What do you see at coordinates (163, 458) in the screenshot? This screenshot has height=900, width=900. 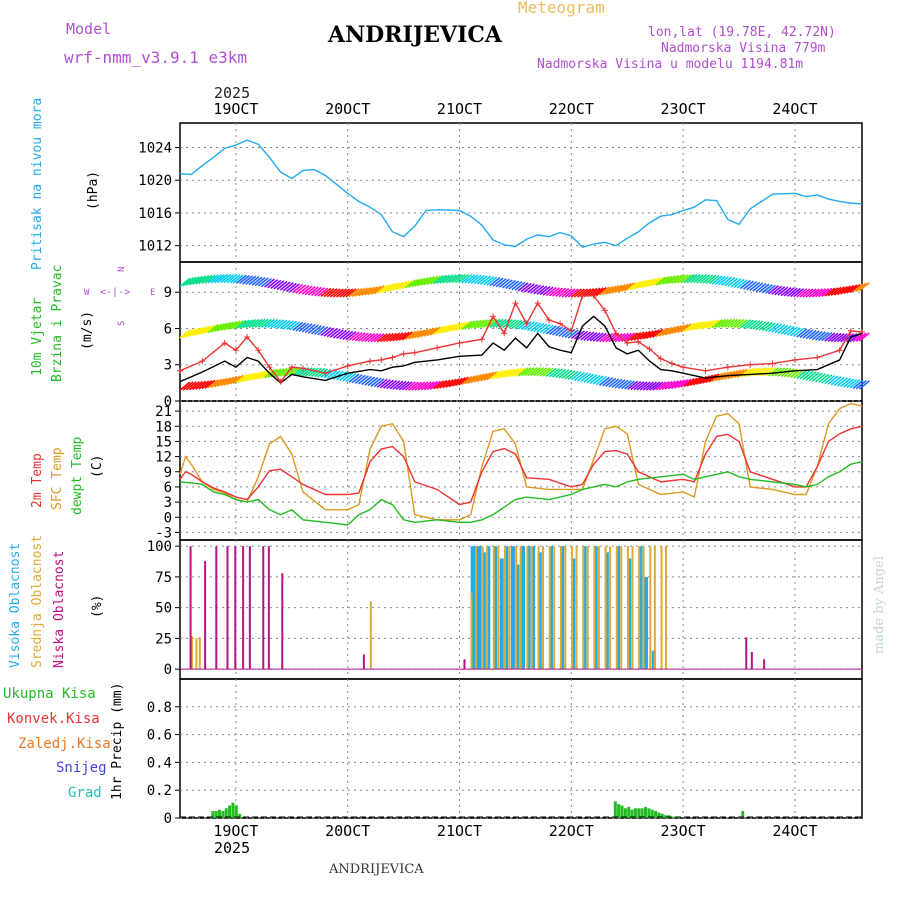 I see `y-tick-label: 12` at bounding box center [163, 458].